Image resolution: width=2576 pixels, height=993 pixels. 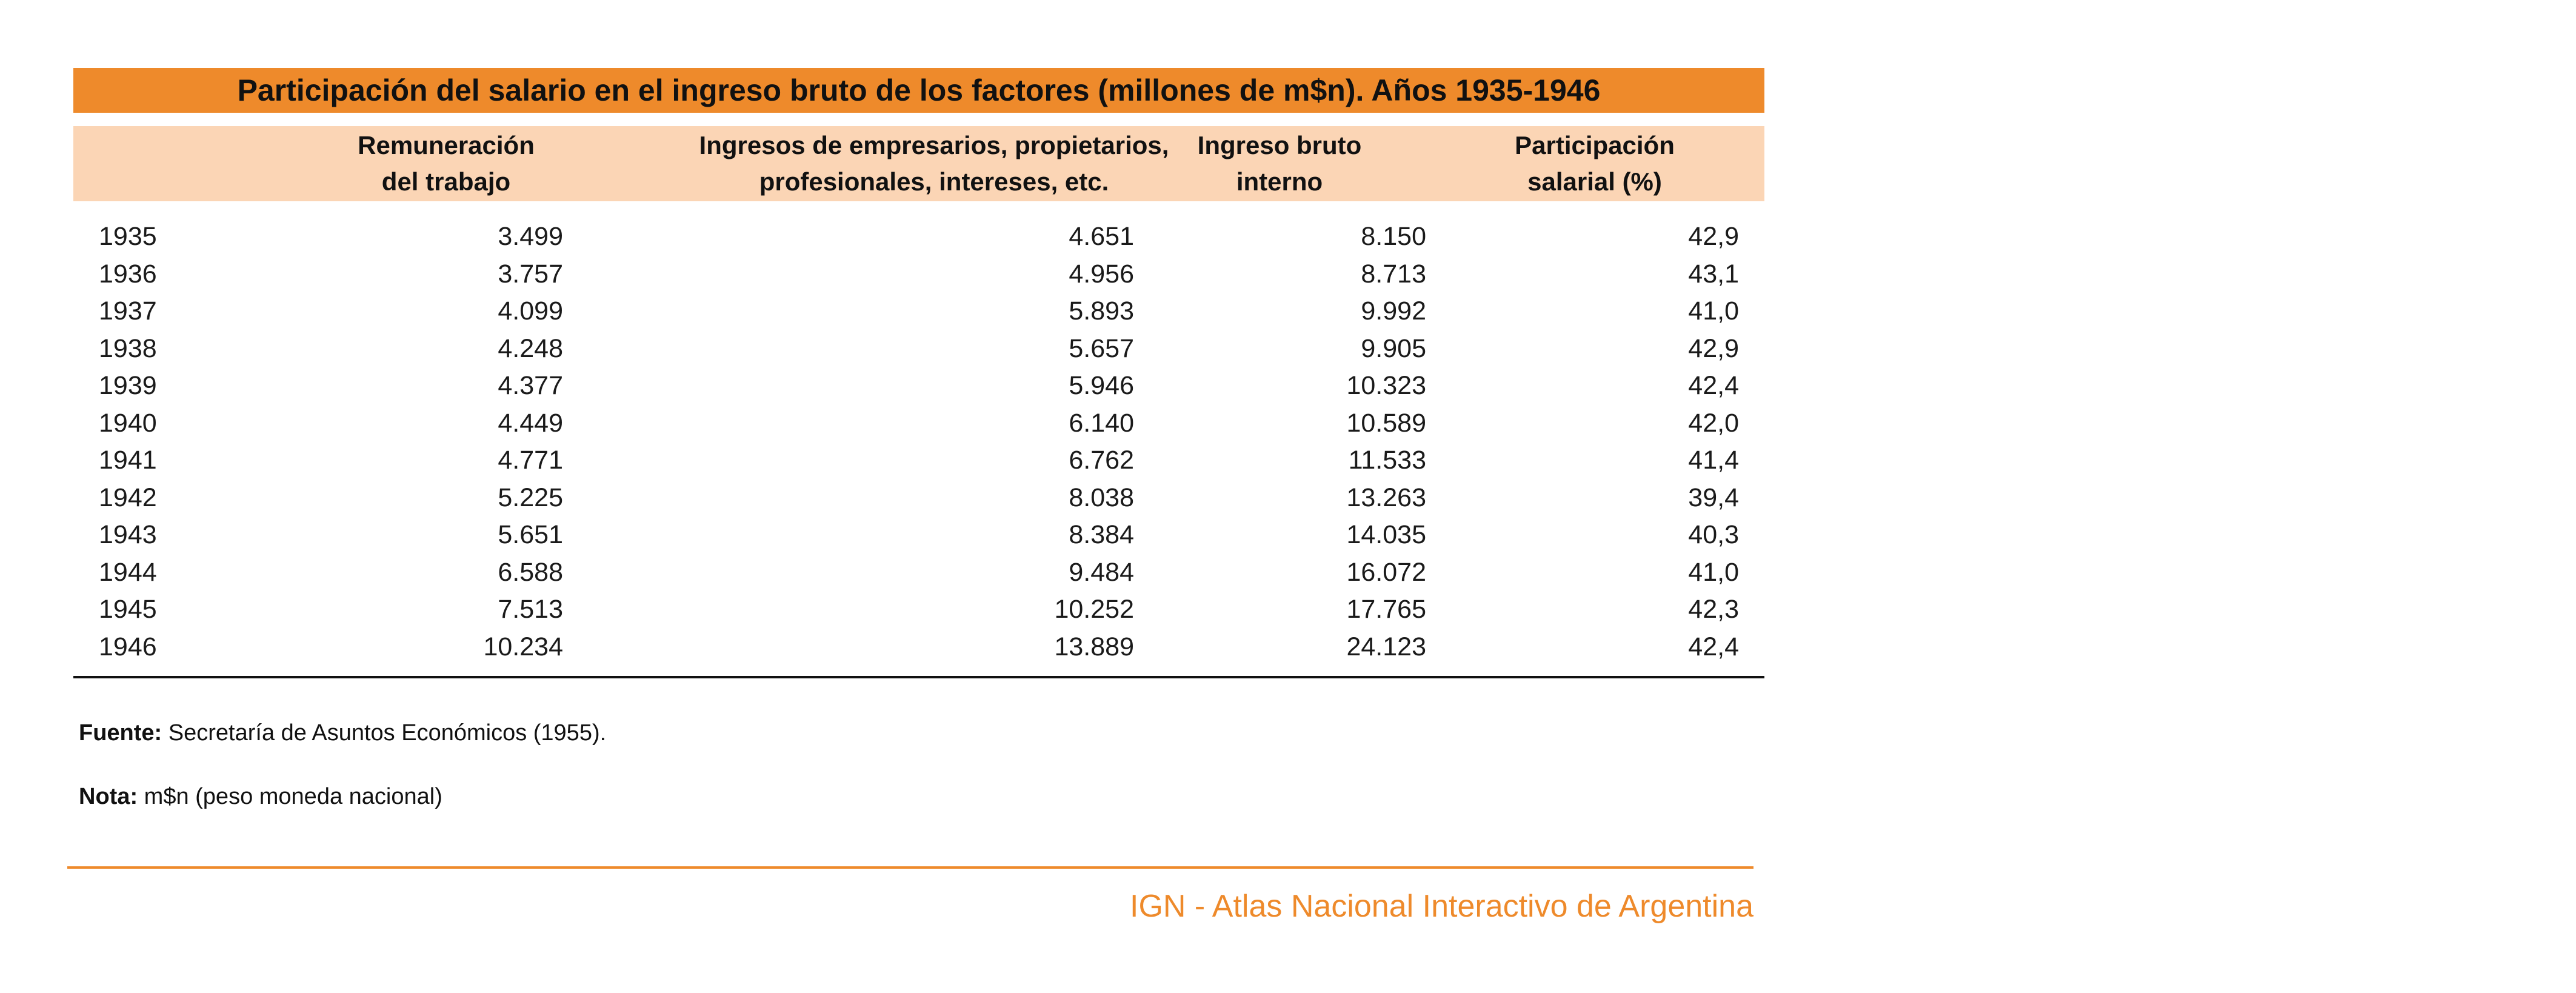 What do you see at coordinates (530, 274) in the screenshot?
I see `cell-remuneracion: 3.757` at bounding box center [530, 274].